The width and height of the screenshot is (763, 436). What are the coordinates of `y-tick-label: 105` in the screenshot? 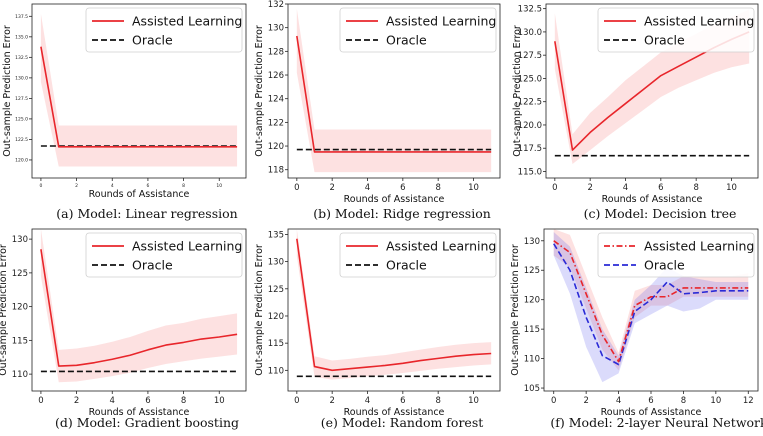 It's located at (532, 389).